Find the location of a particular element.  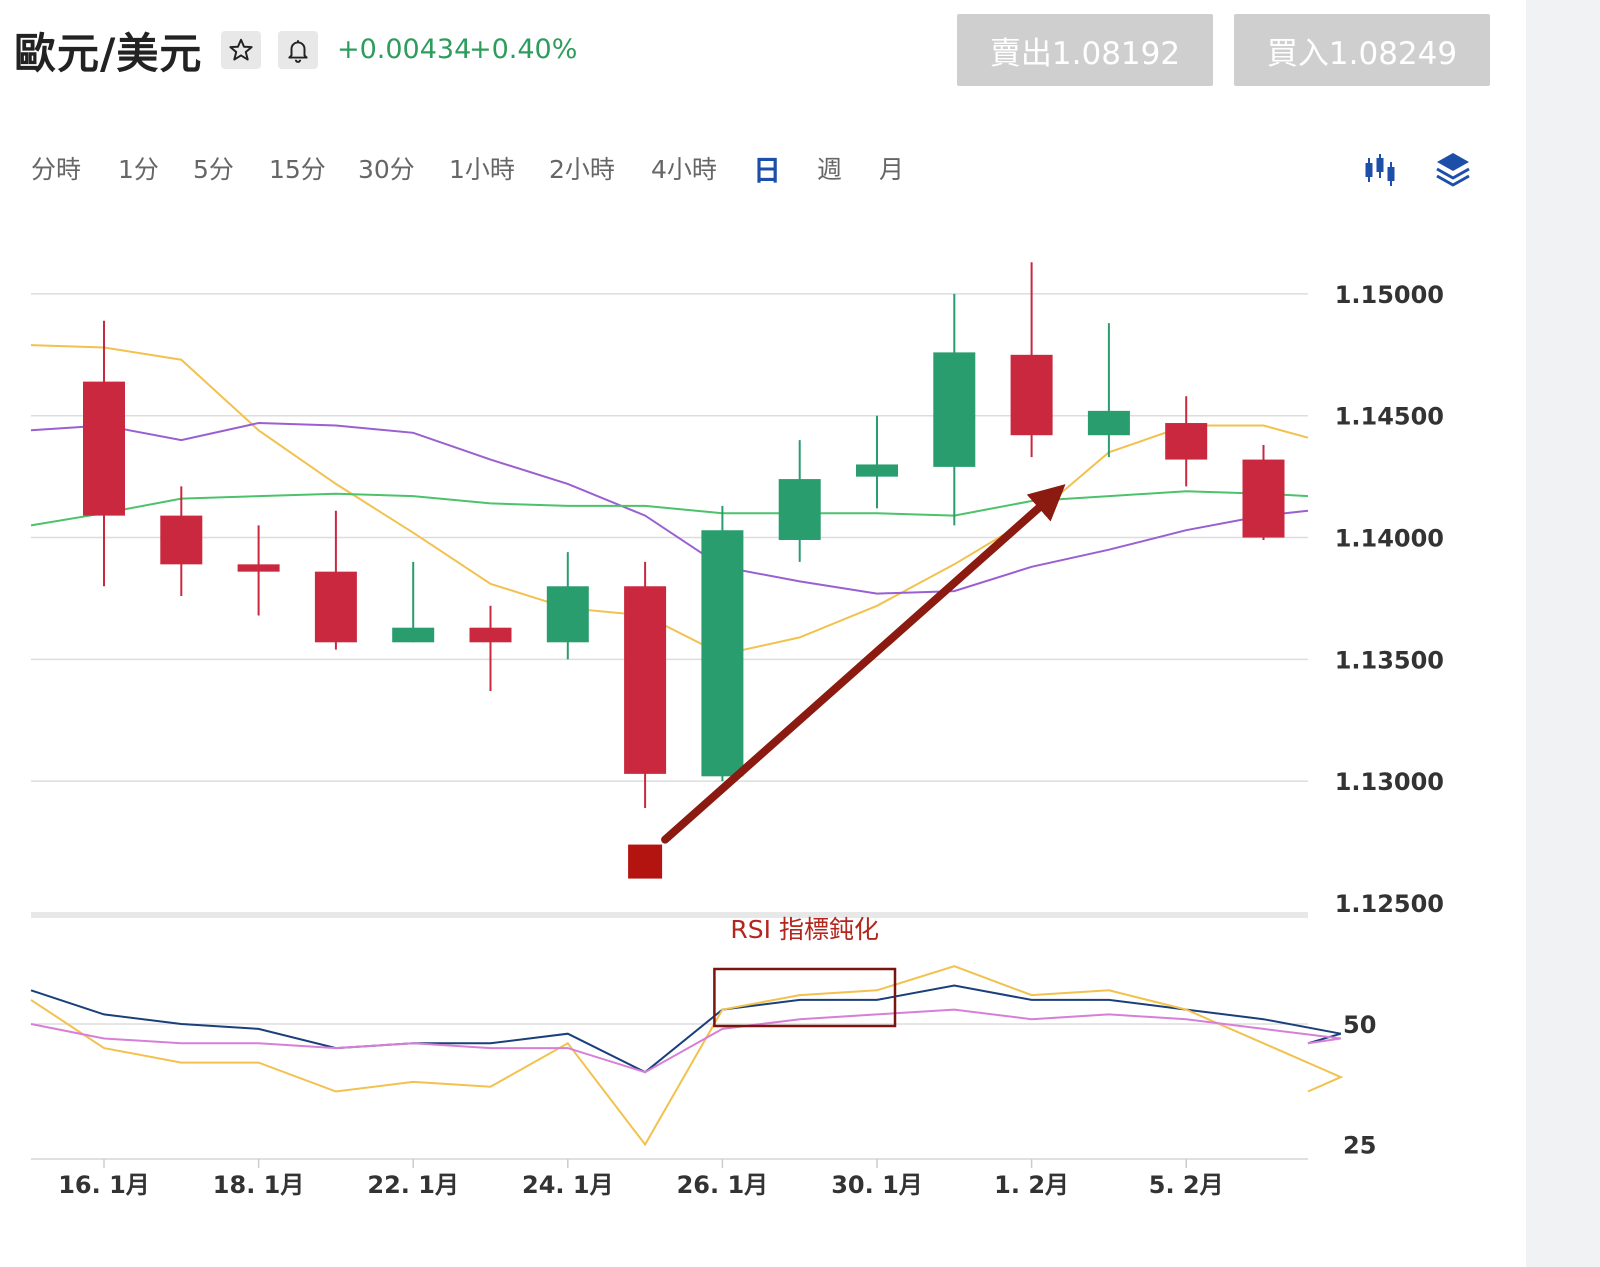

time-tick-label: 16. 1月 is located at coordinates (104, 1185).